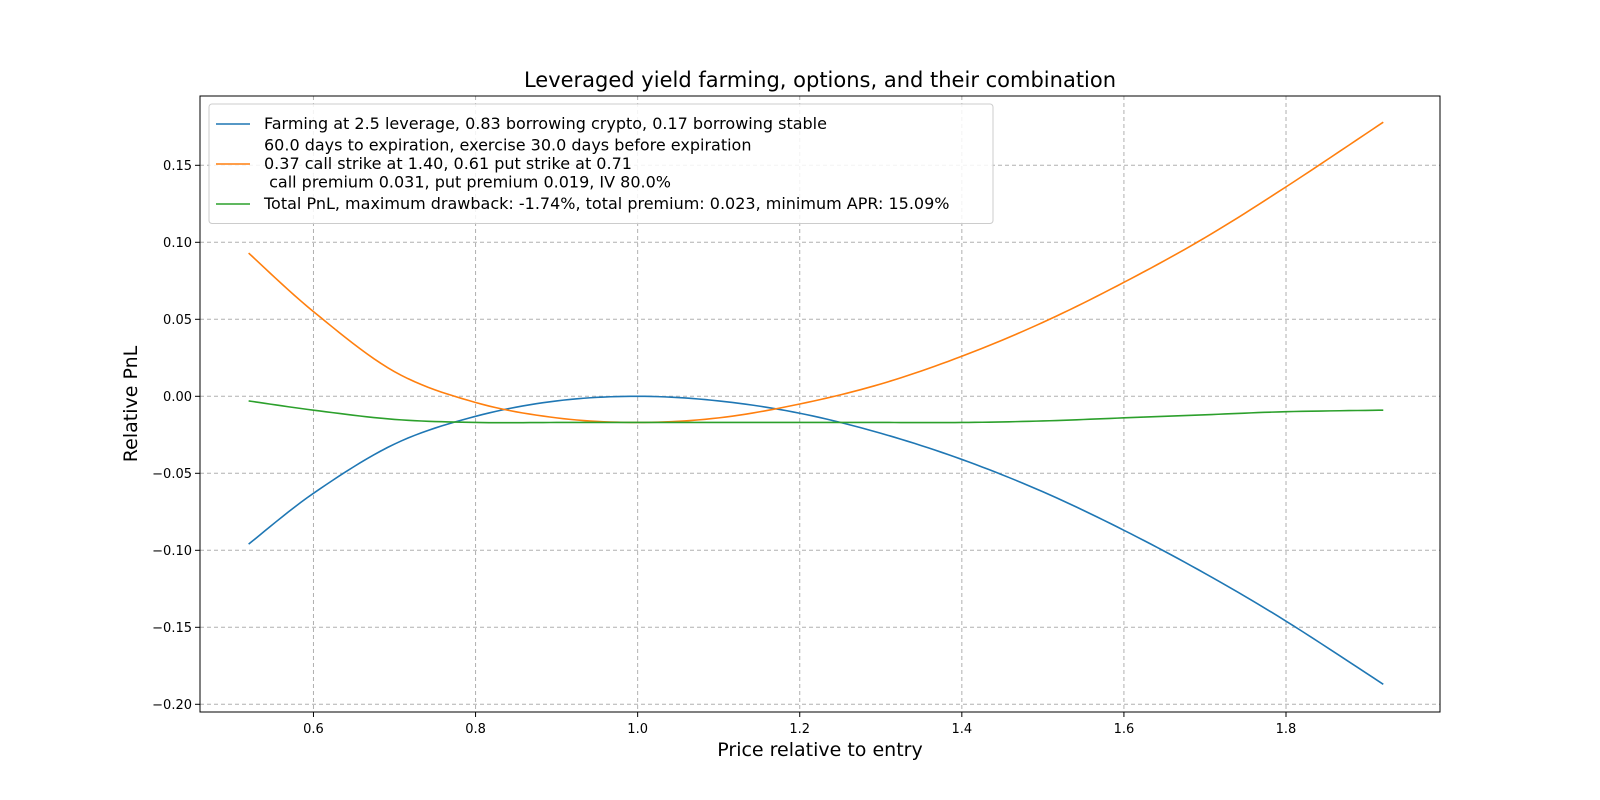  What do you see at coordinates (637, 729) in the screenshot?
I see `x-tick-label: 1.0` at bounding box center [637, 729].